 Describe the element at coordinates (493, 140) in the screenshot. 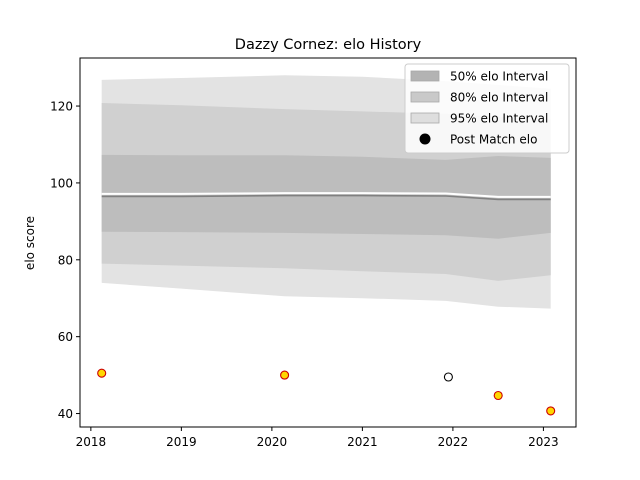

I see `legend-label-4: Post Match elo` at that location.